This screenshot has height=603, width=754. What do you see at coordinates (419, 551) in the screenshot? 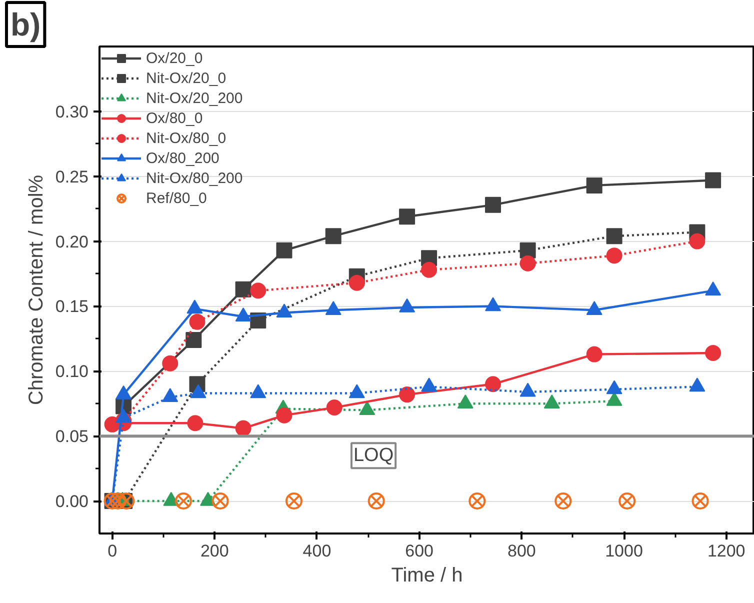
I see `x-tick-label: 600` at bounding box center [419, 551].